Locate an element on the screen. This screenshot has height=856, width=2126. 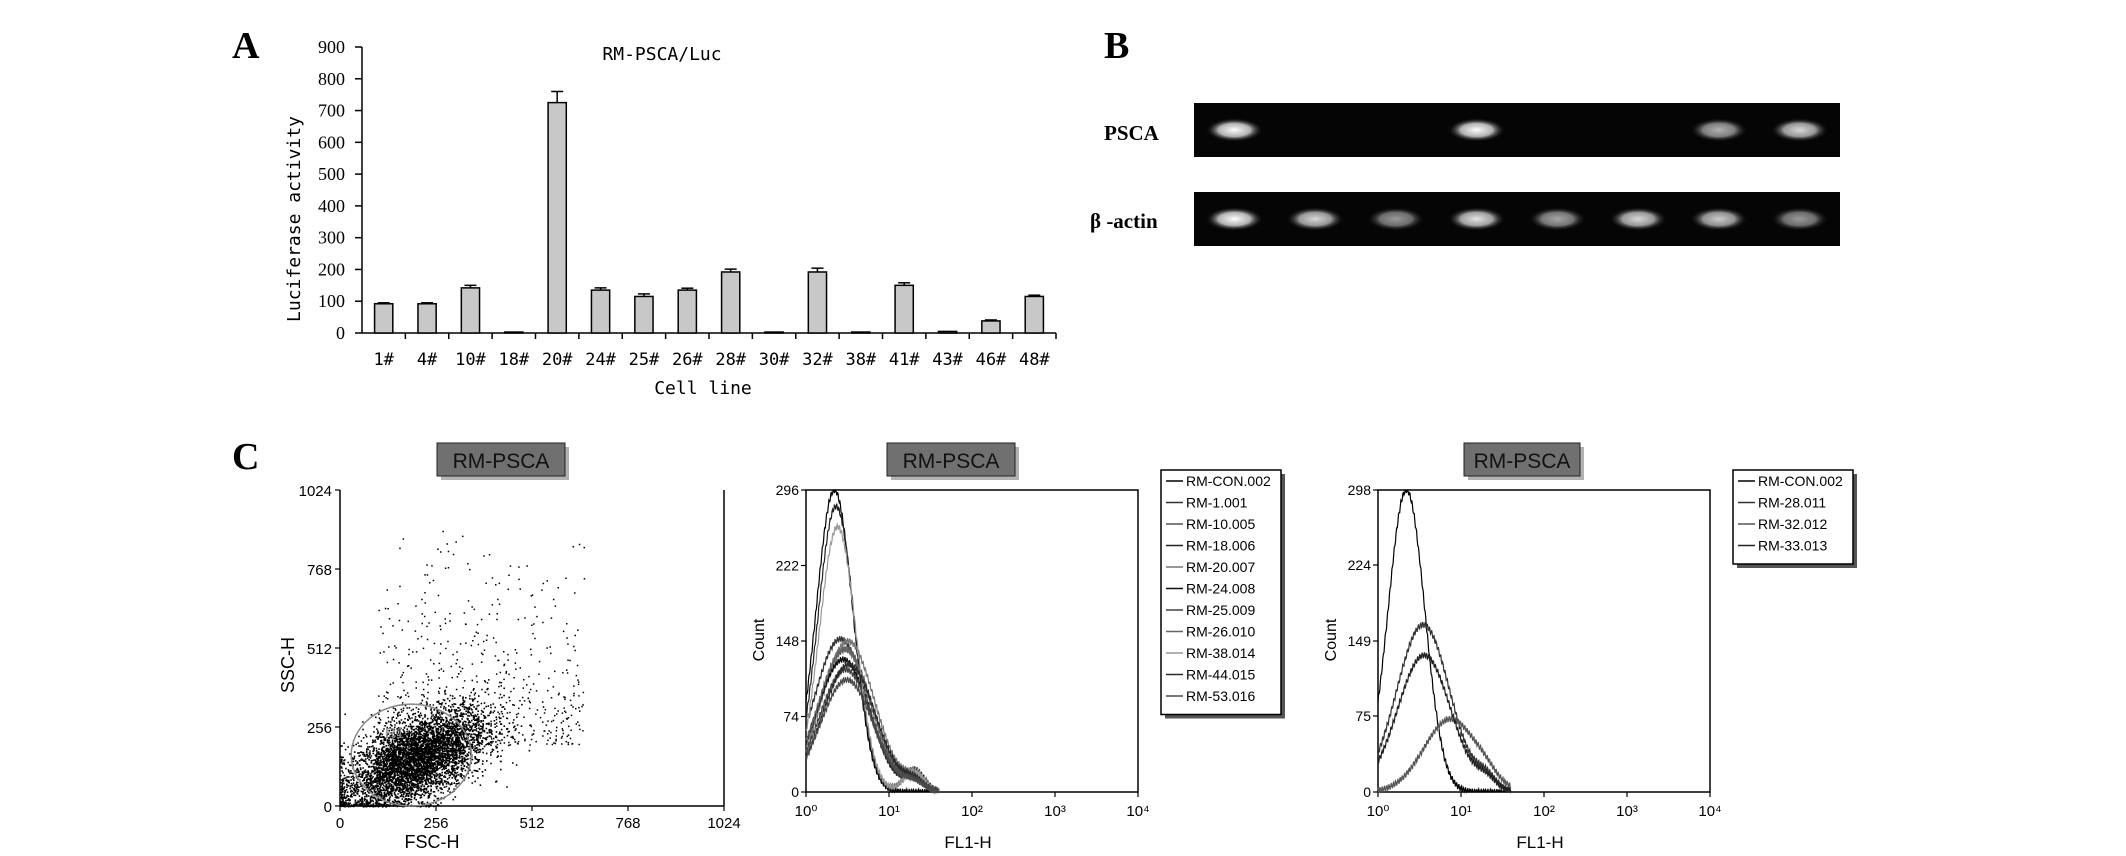
gel-row-label-beta-actin: β -actin is located at coordinates (1124, 221).